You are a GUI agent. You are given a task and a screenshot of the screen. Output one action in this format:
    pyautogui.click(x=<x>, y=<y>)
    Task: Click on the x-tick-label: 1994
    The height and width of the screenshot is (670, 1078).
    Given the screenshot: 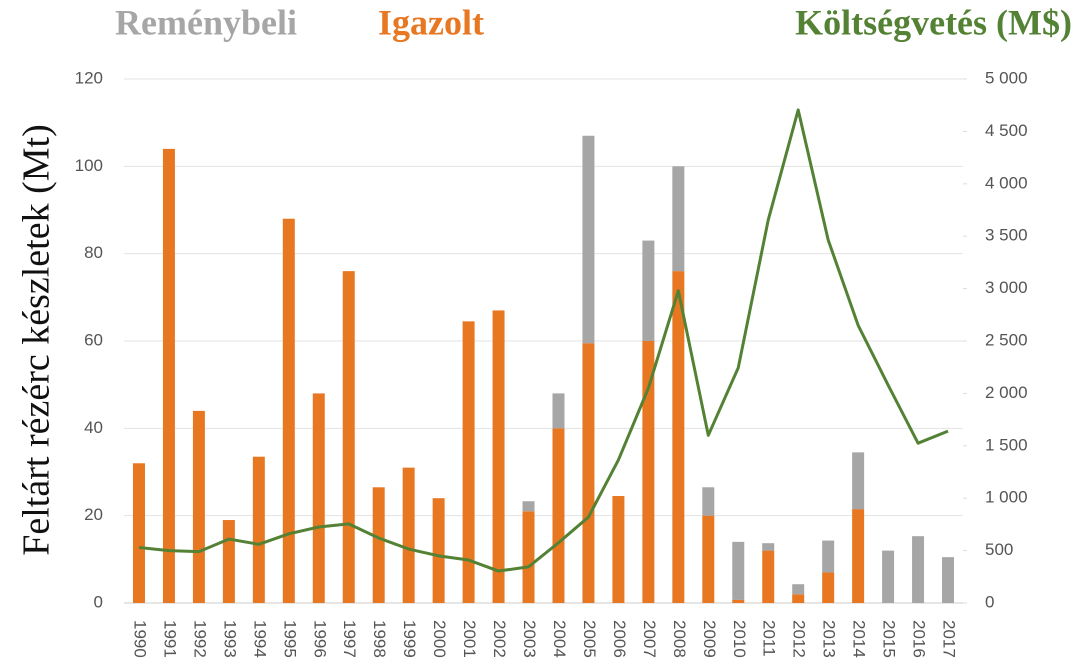 What is the action you would take?
    pyautogui.click(x=259, y=639)
    